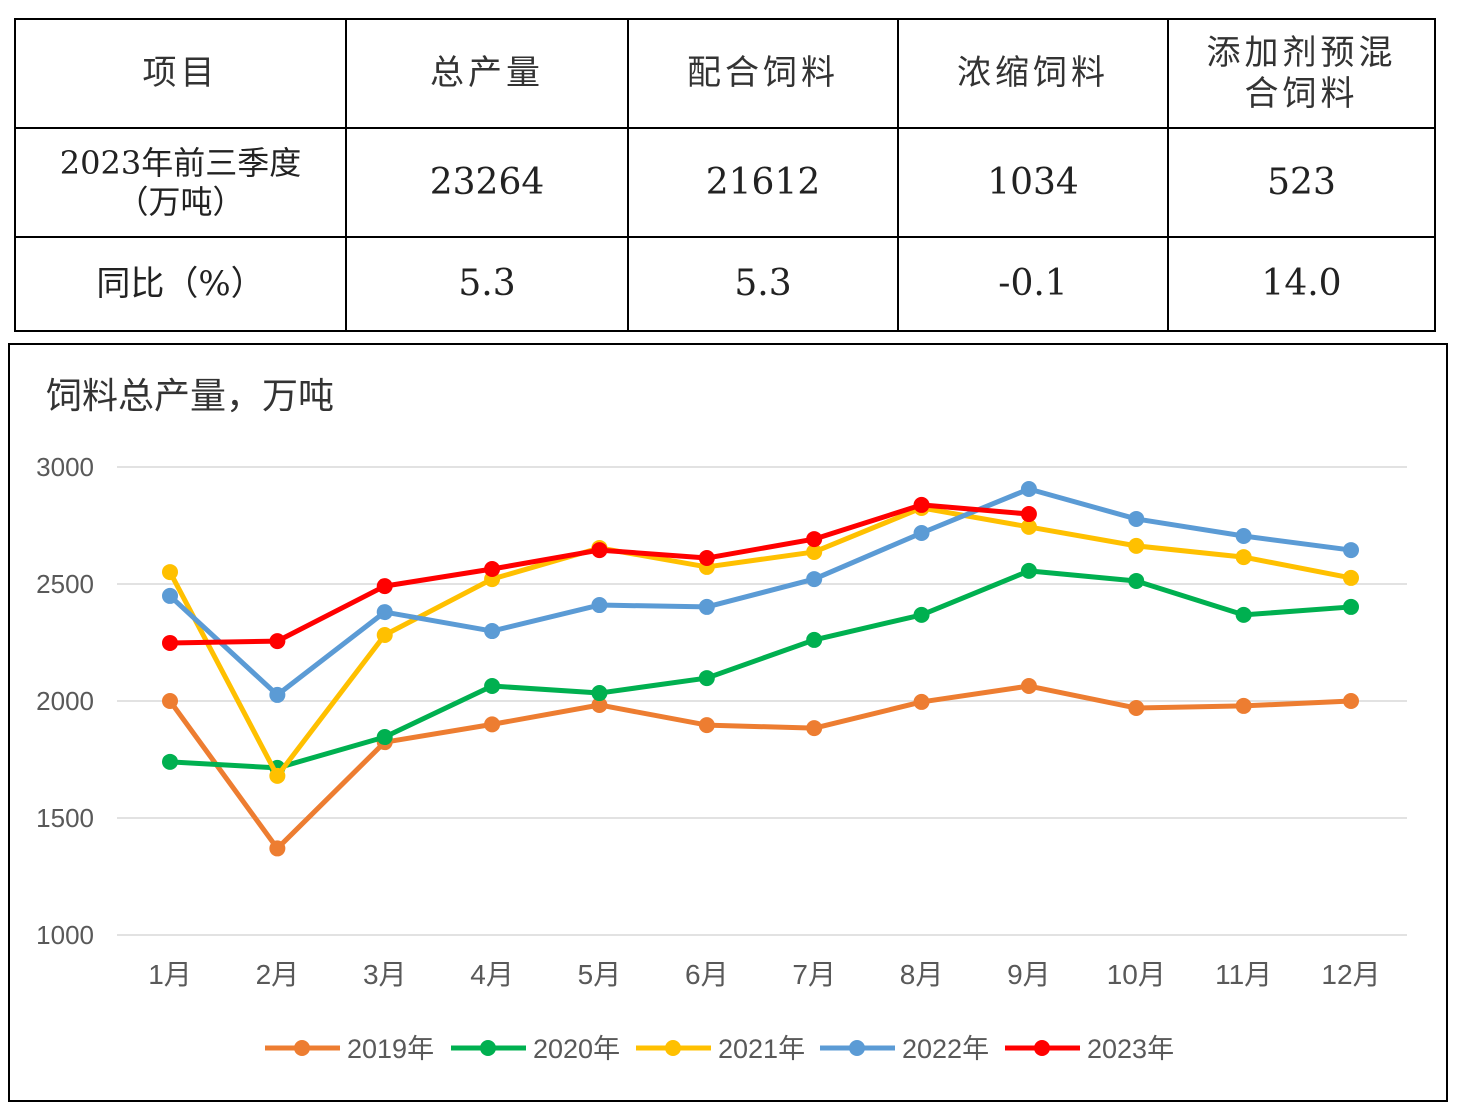 Image resolution: width=1462 pixels, height=1115 pixels. Describe the element at coordinates (180, 73) in the screenshot. I see `header-item: 项目` at that location.